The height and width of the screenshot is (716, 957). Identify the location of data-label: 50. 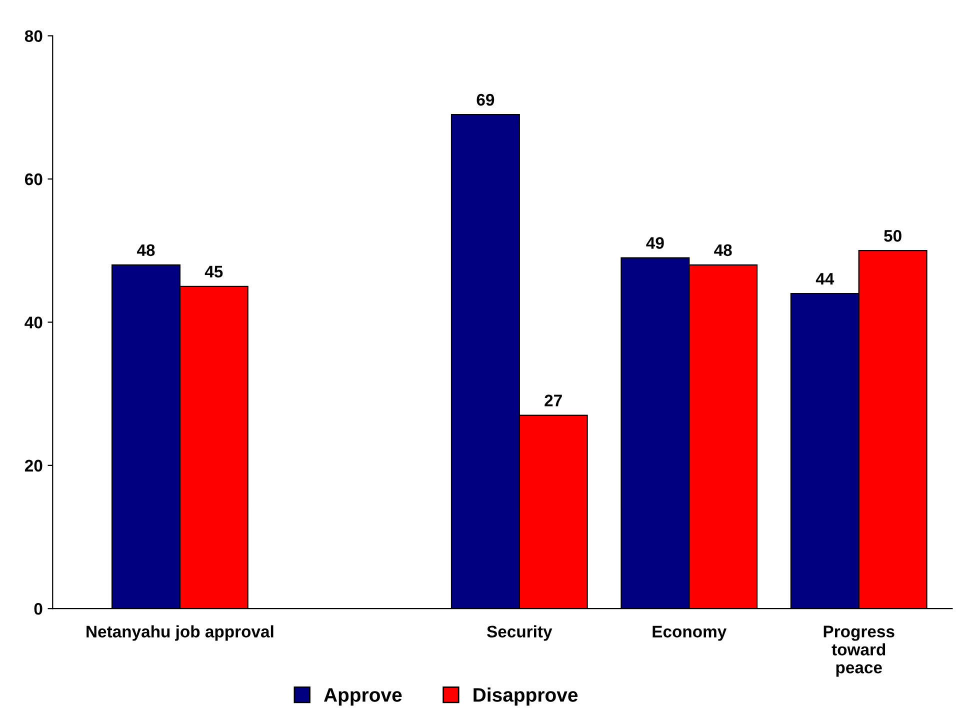
(893, 236).